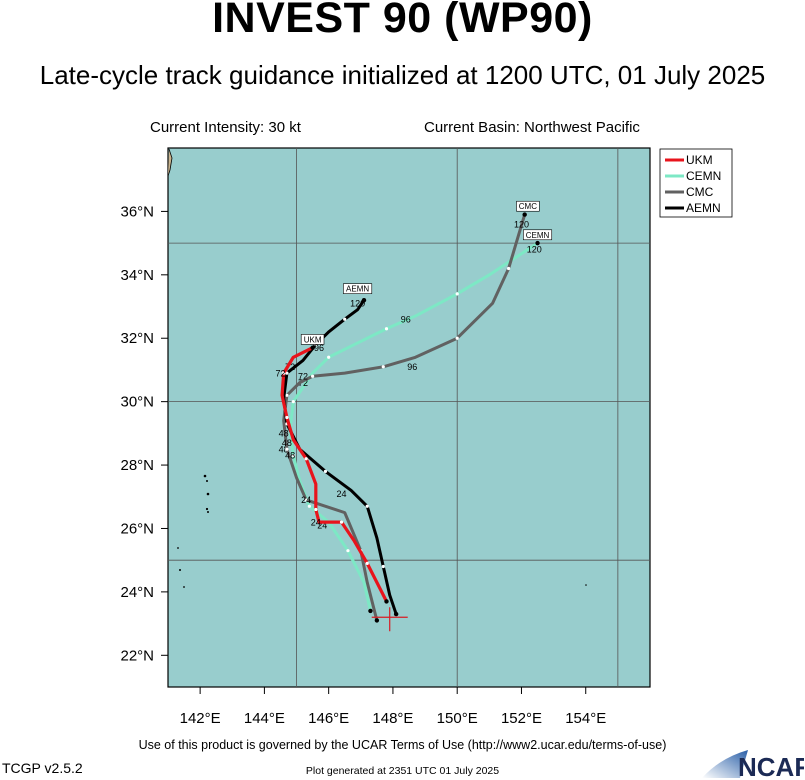  I want to click on y-tick-label: 24°N, so click(137, 592).